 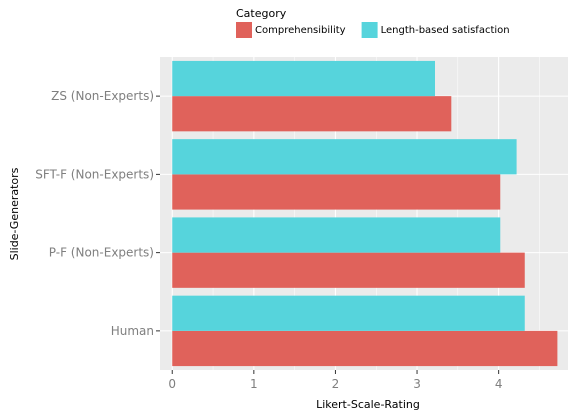 I want to click on y-tick-label: Human, so click(x=132, y=331).